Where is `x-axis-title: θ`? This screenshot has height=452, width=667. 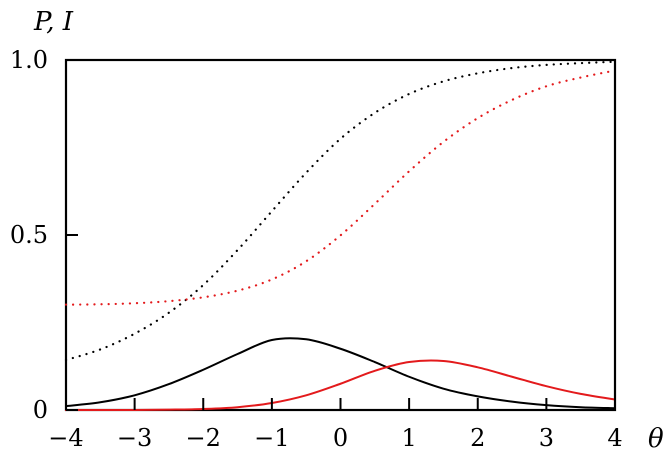 x-axis-title: θ is located at coordinates (656, 438).